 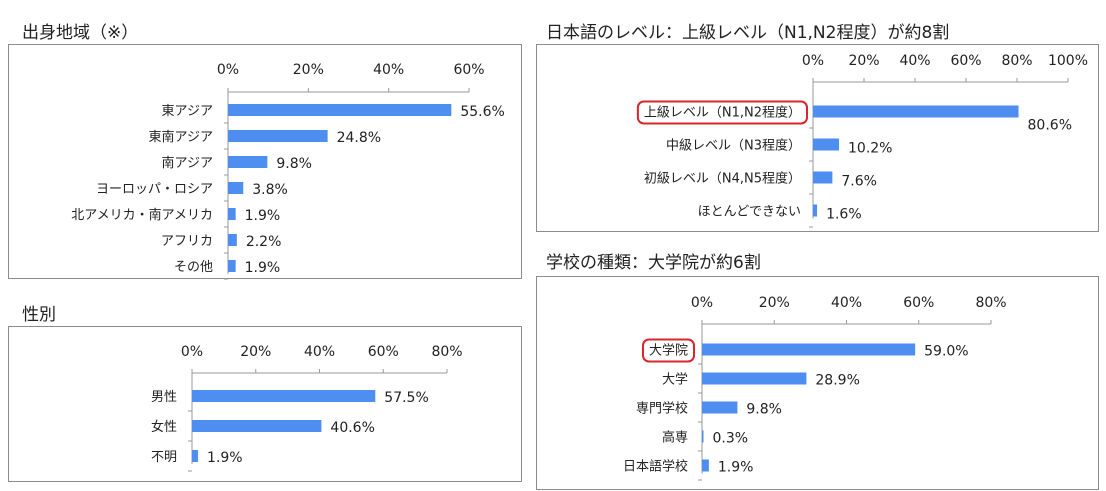 What do you see at coordinates (187, 241) in the screenshot?
I see `category-label: アフリカ` at bounding box center [187, 241].